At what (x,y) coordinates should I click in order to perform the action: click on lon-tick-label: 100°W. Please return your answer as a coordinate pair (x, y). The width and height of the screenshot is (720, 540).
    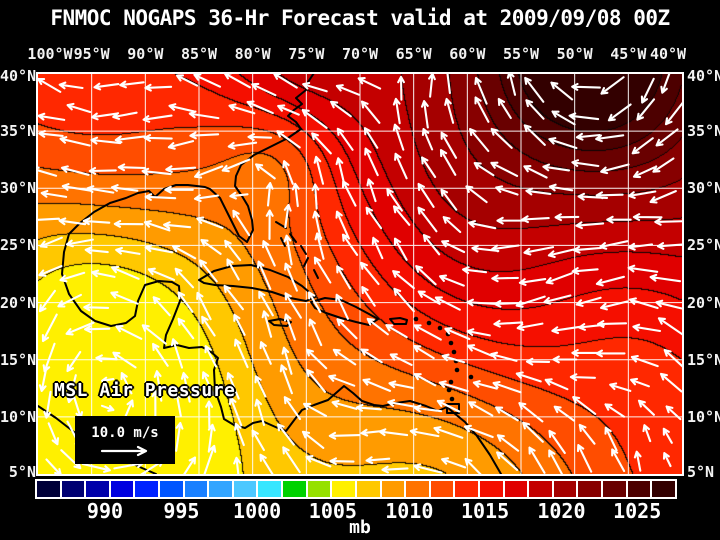
    Looking at the image, I should click on (50, 54).